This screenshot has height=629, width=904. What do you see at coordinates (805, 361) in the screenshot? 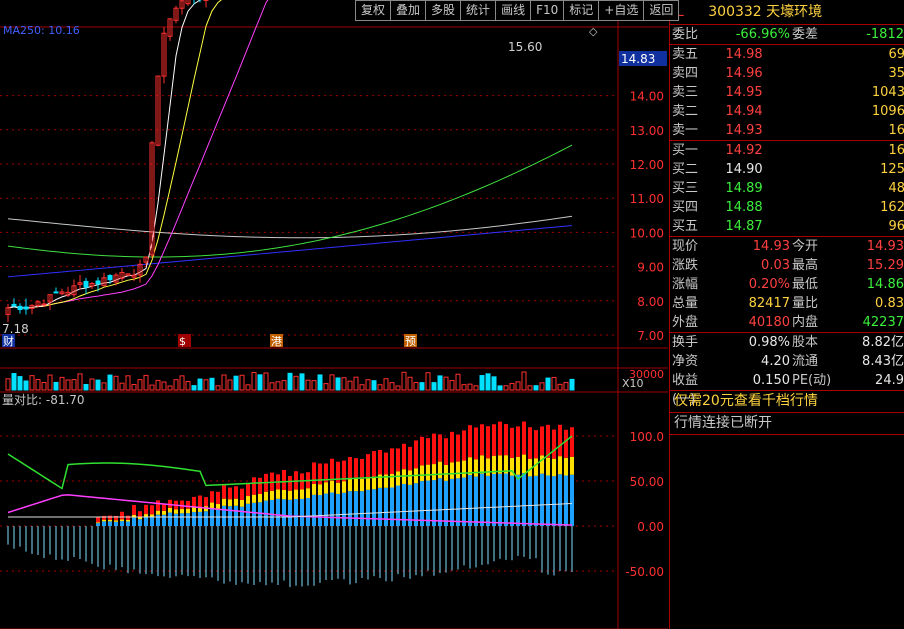
I see `stat-label: 流通` at bounding box center [805, 361].